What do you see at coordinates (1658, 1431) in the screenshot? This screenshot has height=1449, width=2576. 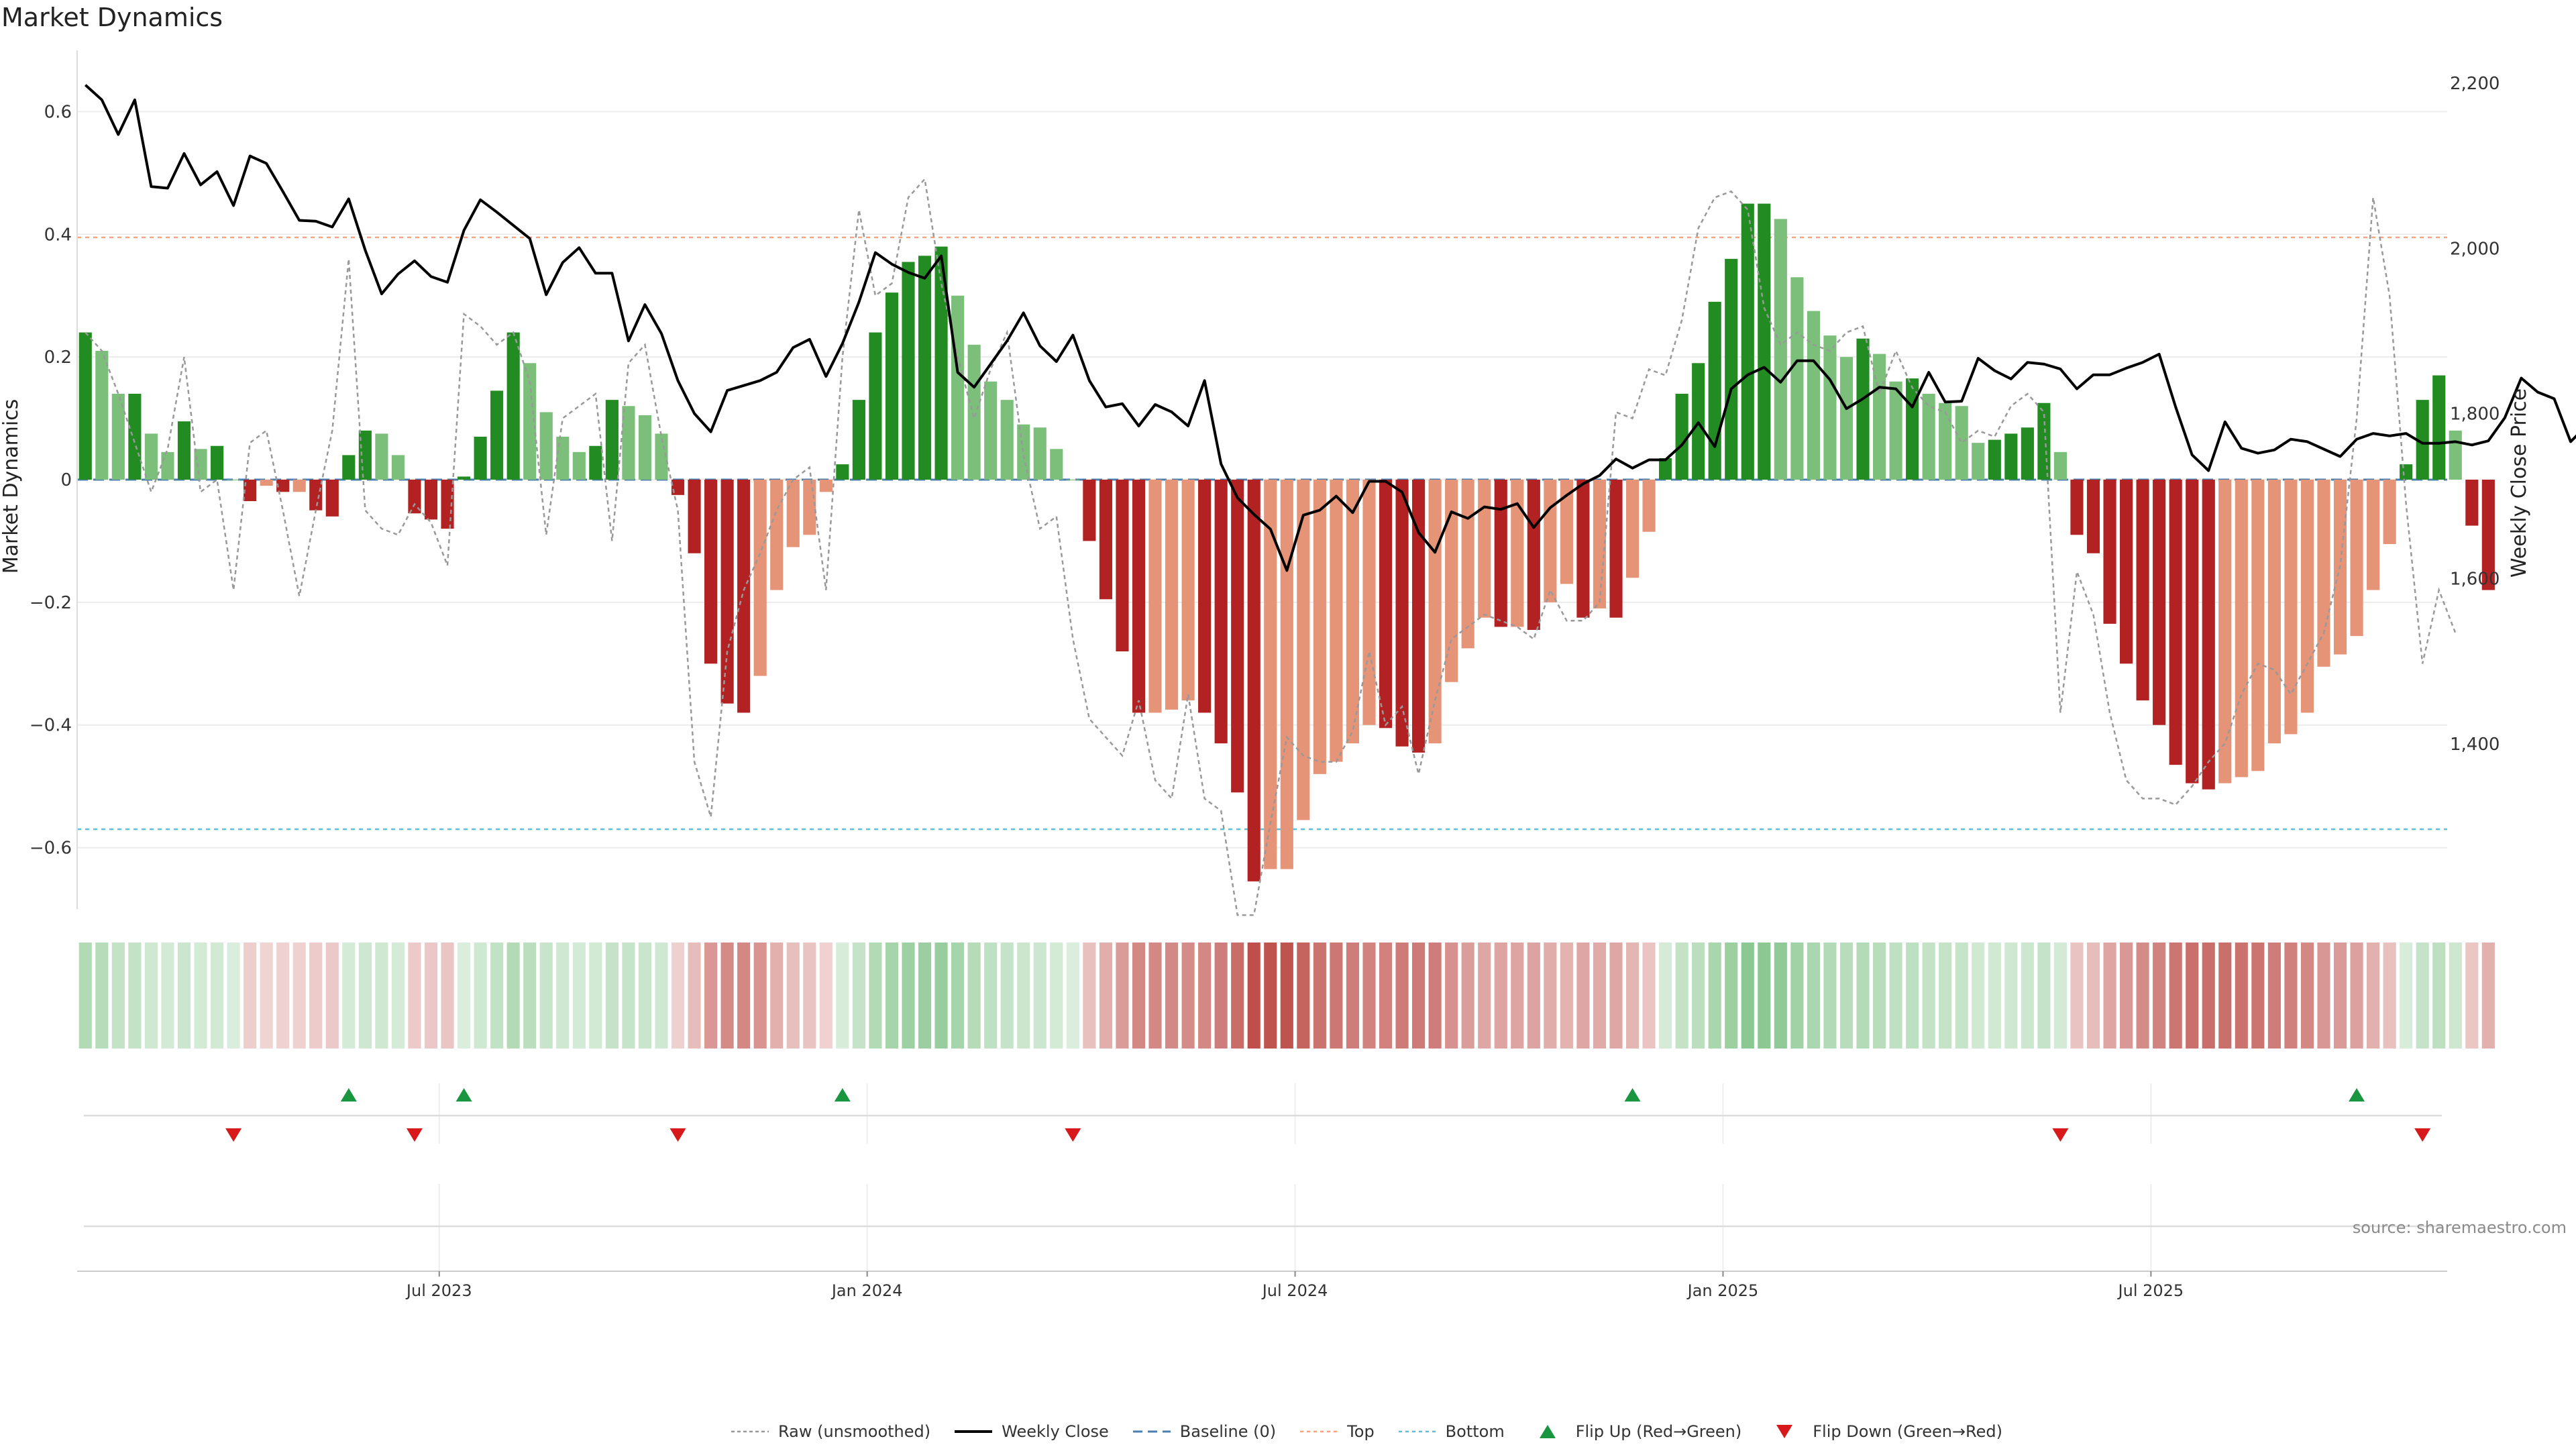 I see `legend-label: Flip Up (Red→Green)` at bounding box center [1658, 1431].